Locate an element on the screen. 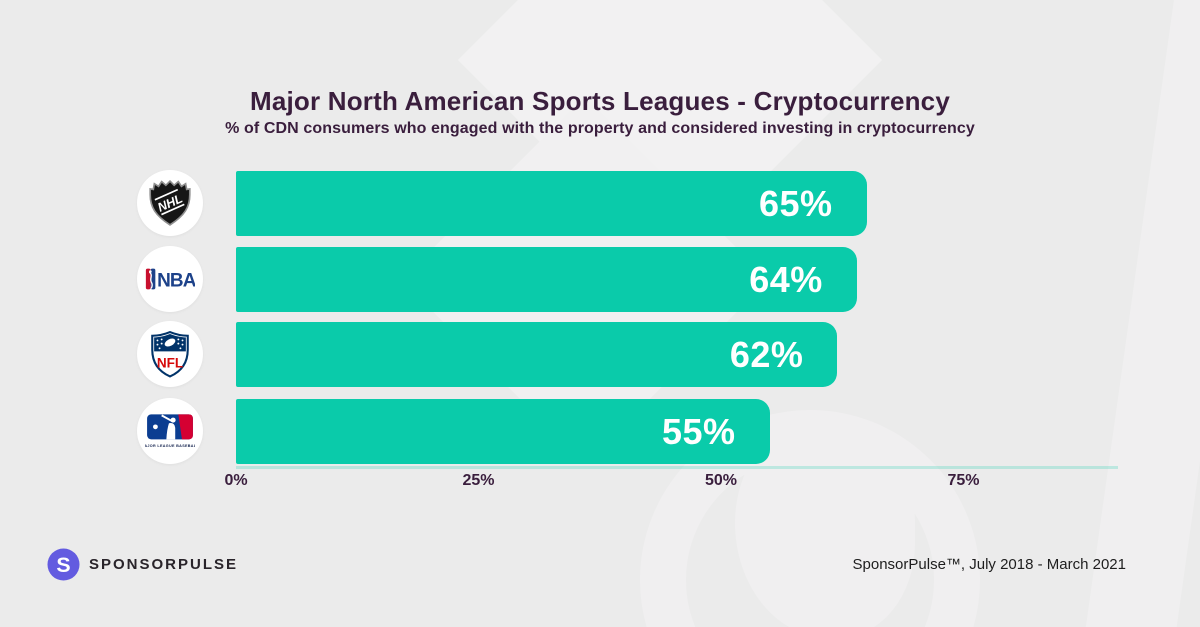 This screenshot has height=627, width=1200. x-axis-tick-50: 50% is located at coordinates (721, 480).